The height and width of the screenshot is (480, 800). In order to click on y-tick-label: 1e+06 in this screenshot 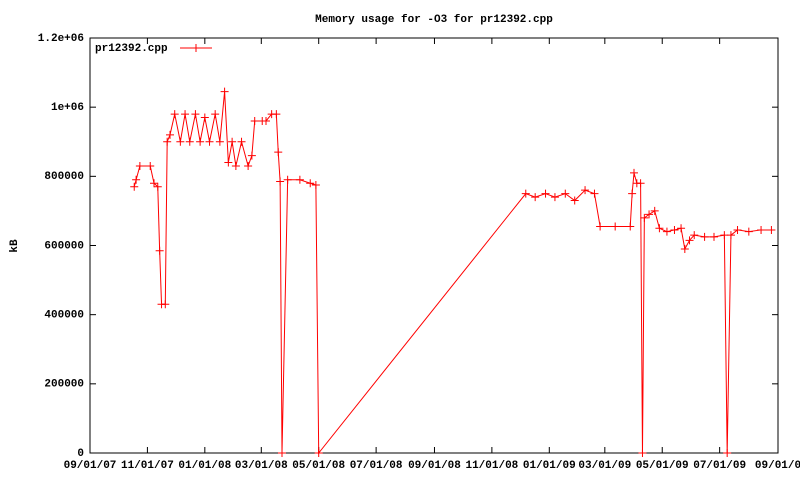, I will do `click(67, 108)`.